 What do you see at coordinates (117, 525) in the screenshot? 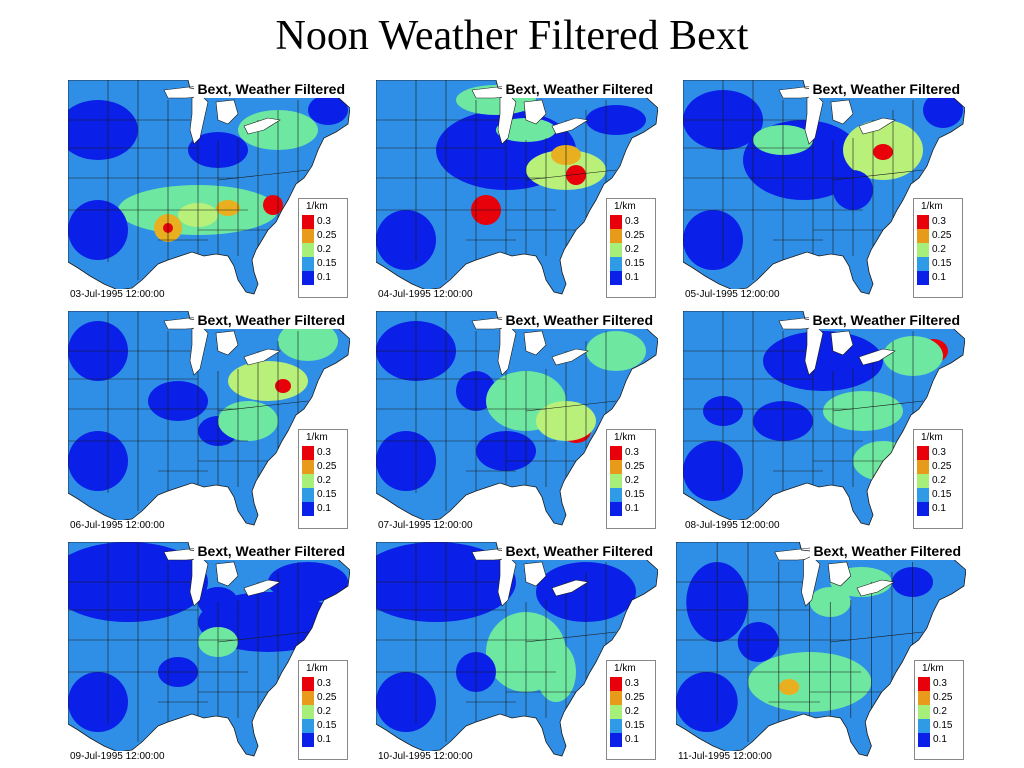
I see `panel-date: 06-Jul-1995 12:00:00` at bounding box center [117, 525].